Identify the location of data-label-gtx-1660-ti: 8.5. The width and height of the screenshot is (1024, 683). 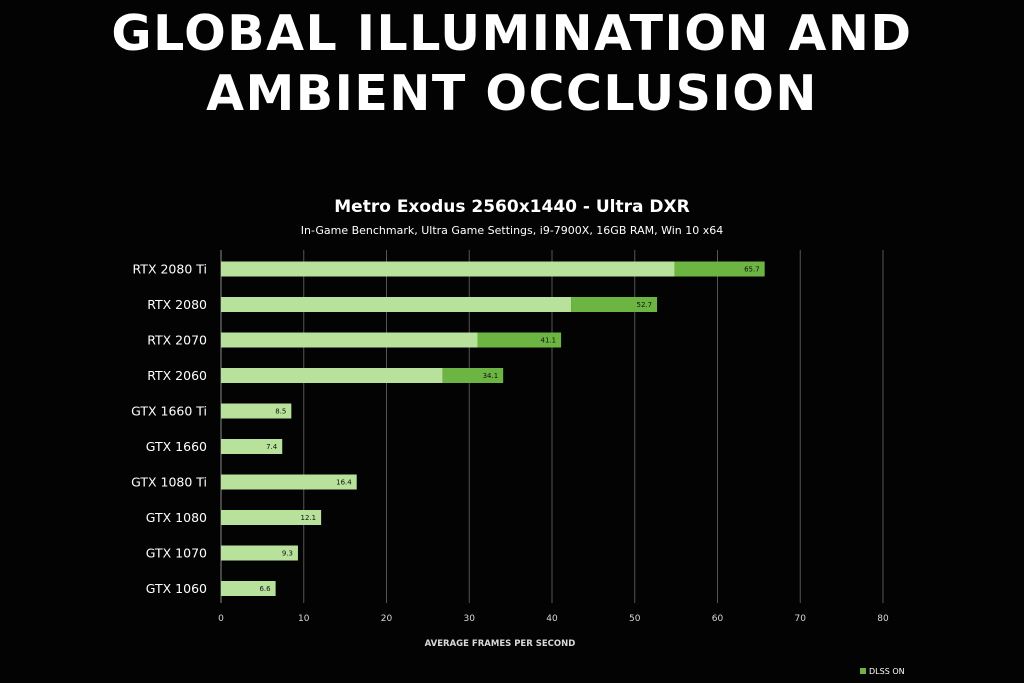
(280, 412).